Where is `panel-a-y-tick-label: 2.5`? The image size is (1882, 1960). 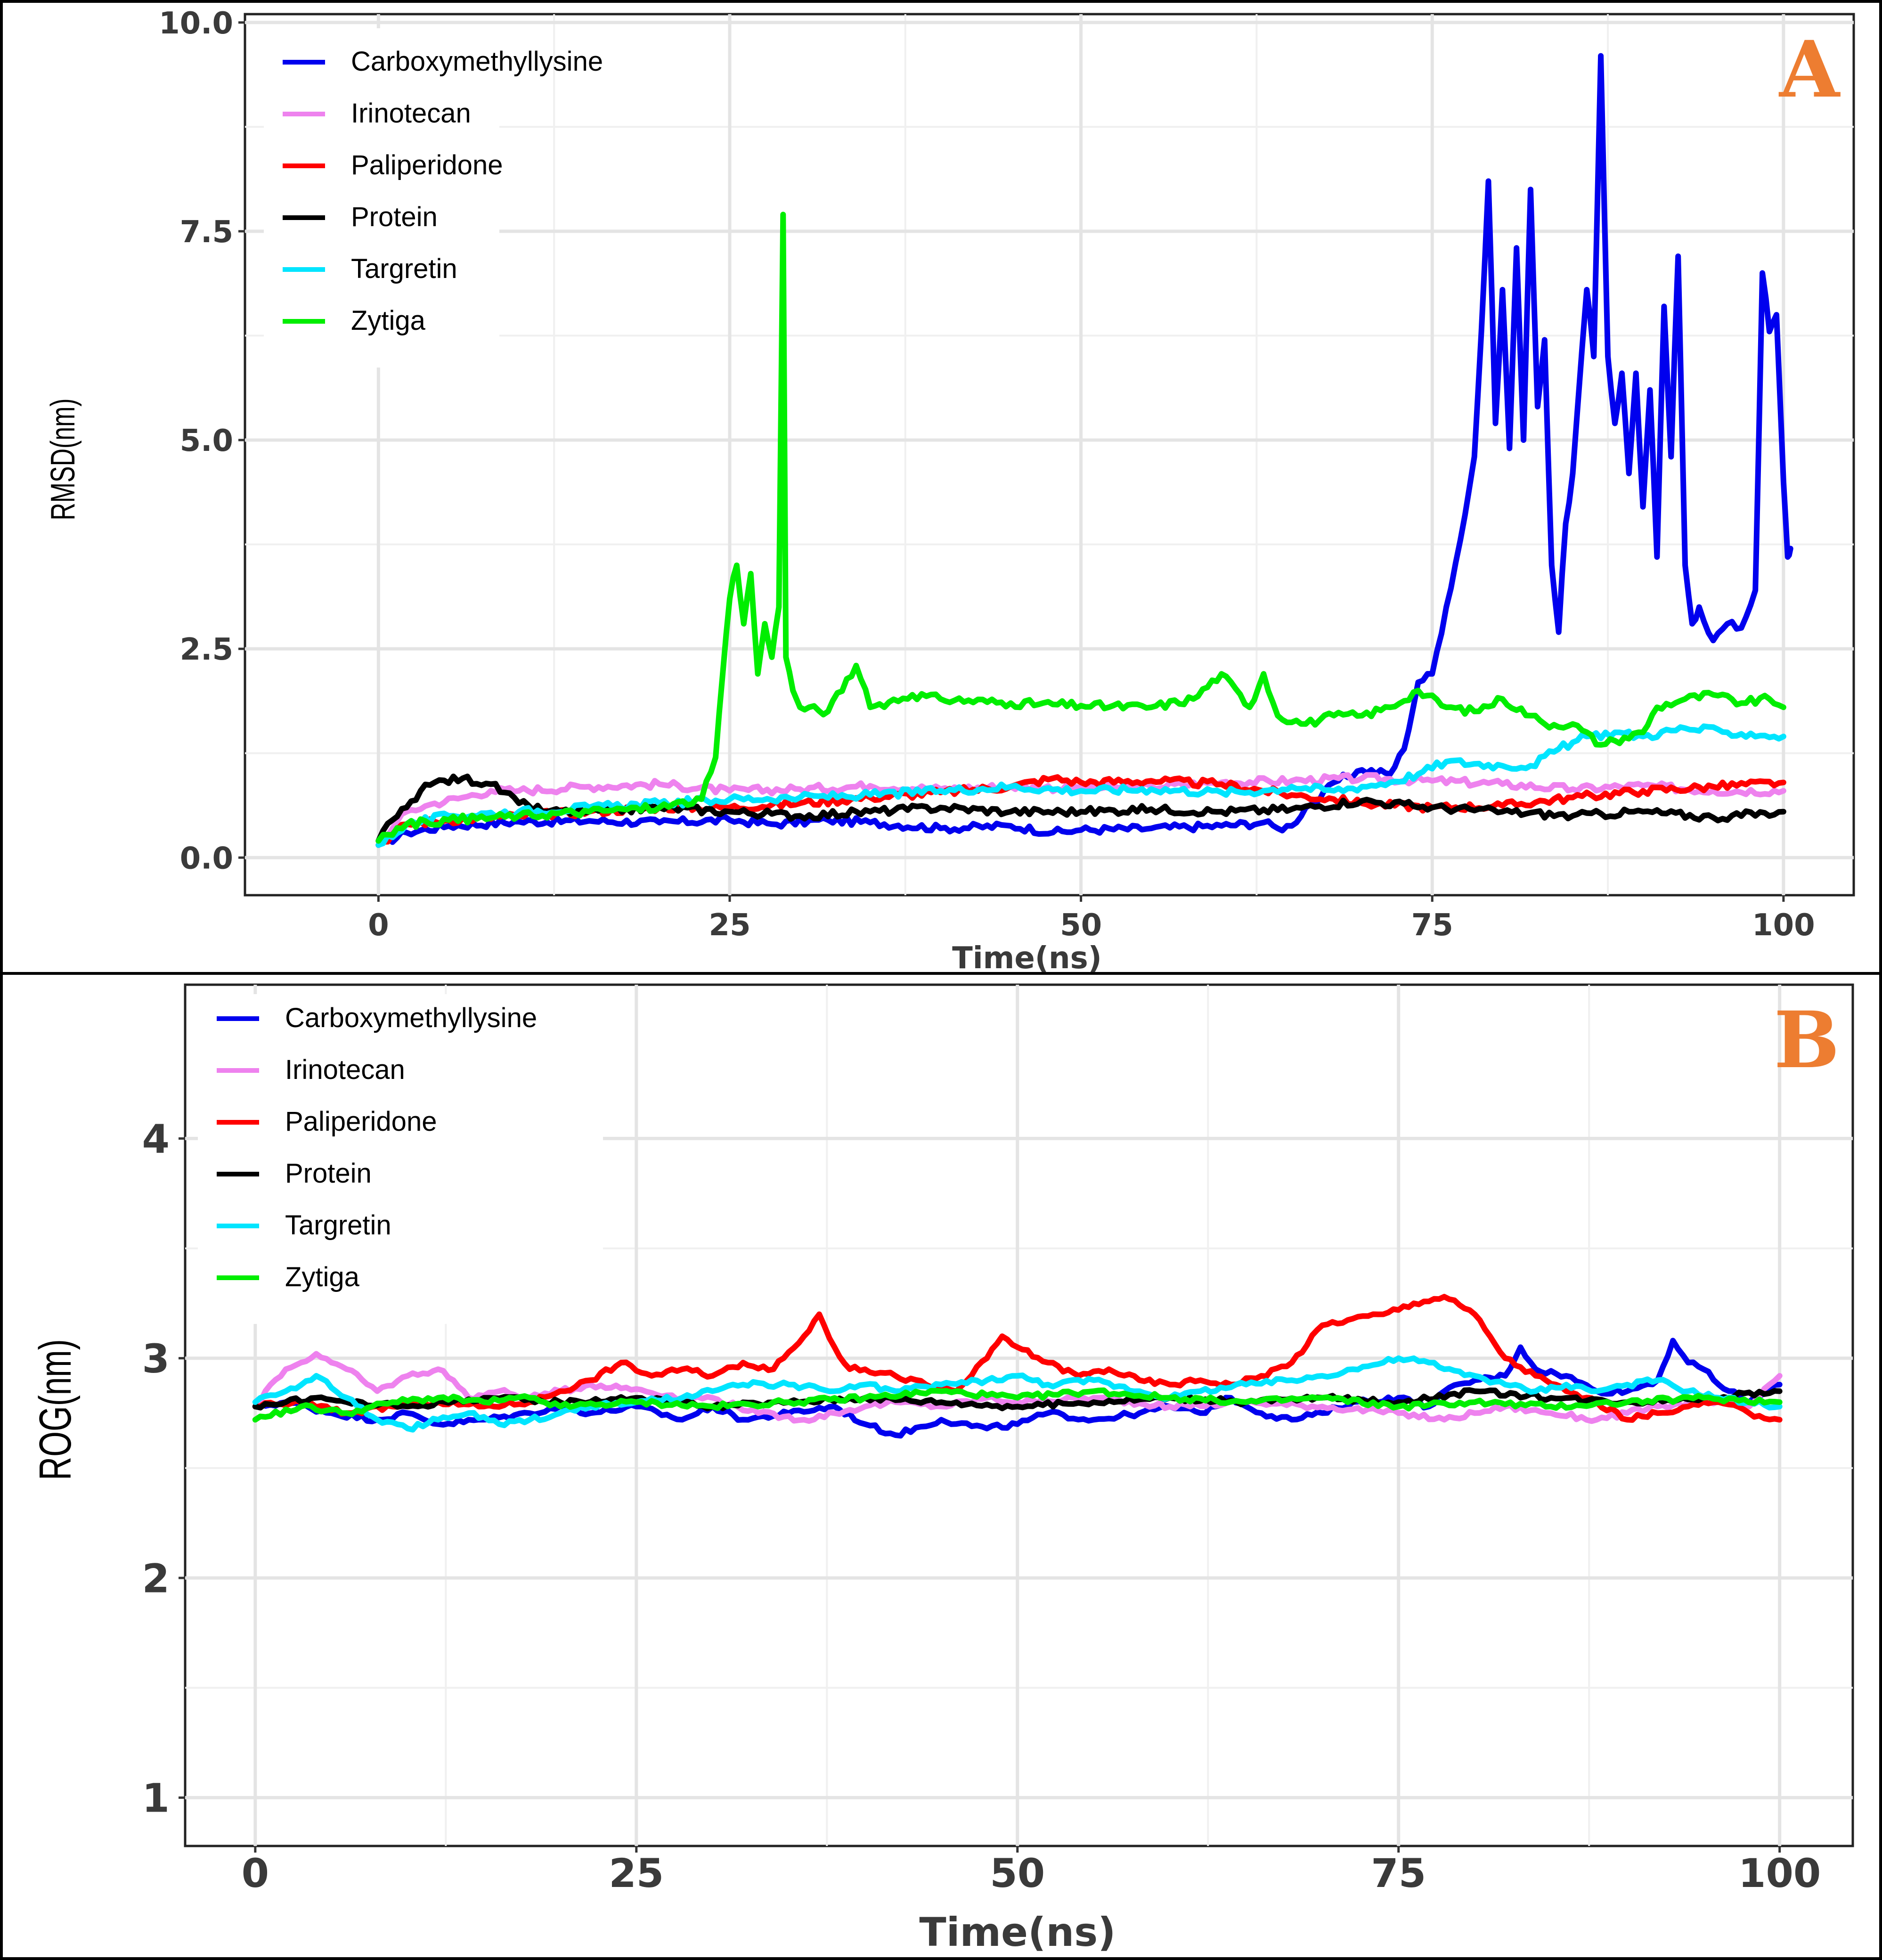
panel-a-y-tick-label: 2.5 is located at coordinates (207, 649).